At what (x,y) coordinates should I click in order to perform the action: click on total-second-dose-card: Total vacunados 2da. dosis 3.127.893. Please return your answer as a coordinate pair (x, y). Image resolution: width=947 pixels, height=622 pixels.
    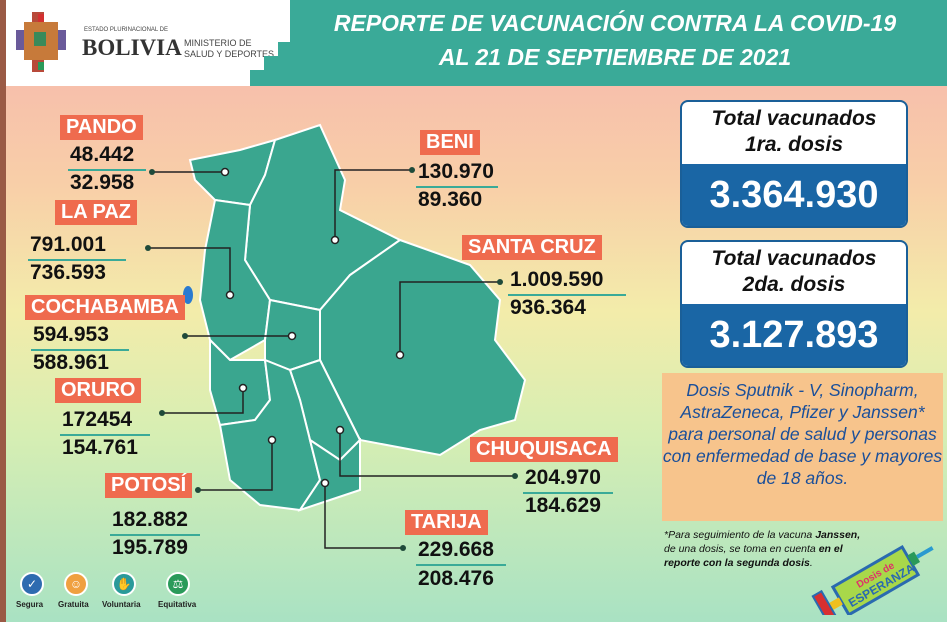
    Looking at the image, I should click on (794, 304).